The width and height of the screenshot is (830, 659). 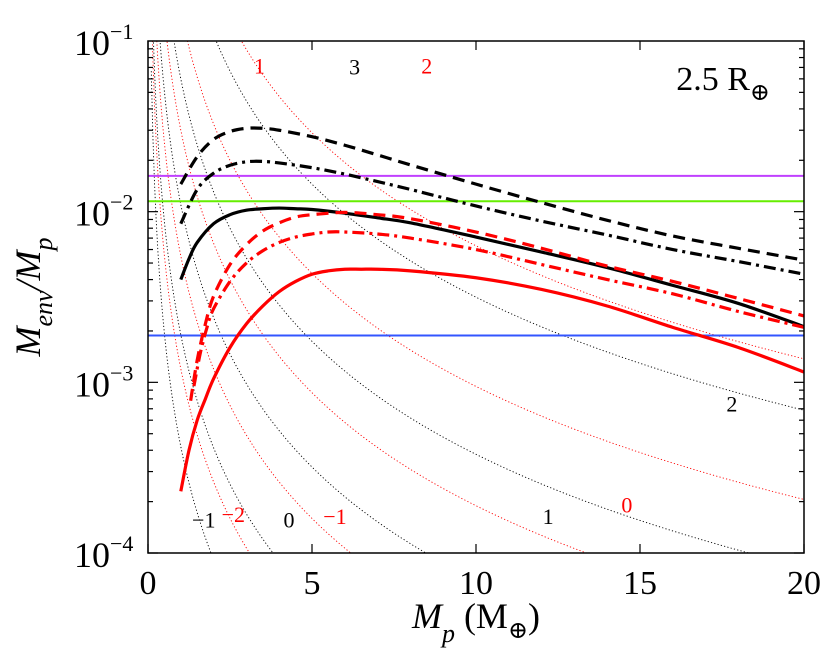 What do you see at coordinates (233, 514) in the screenshot?
I see `contour-label: −2` at bounding box center [233, 514].